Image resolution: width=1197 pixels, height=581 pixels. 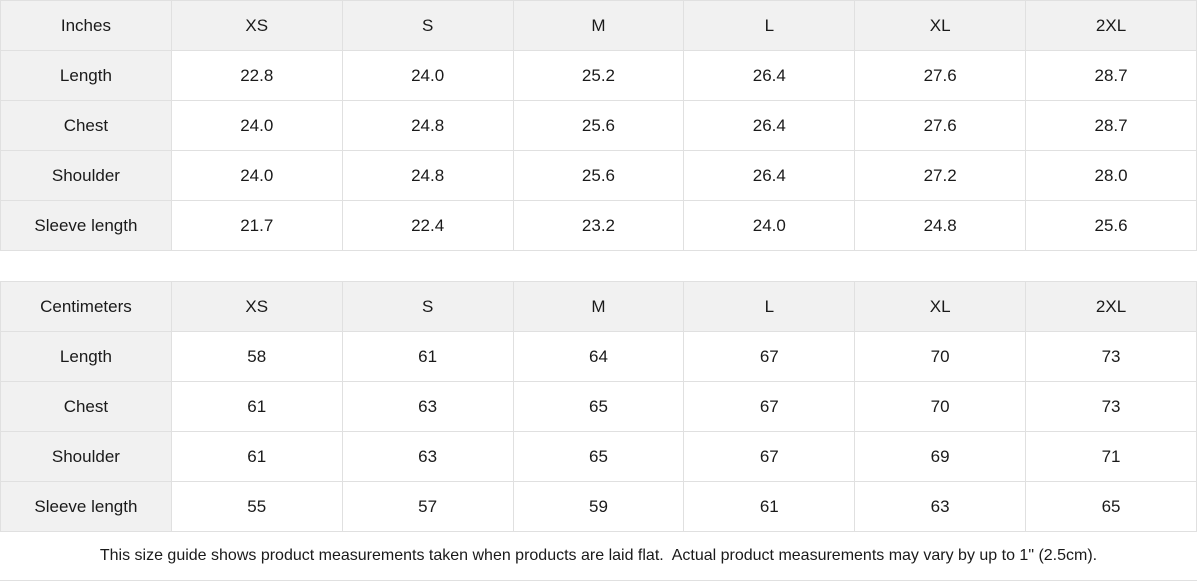 I want to click on size-header-row: Inches XS S M L XL 2XL, so click(x=598, y=25).